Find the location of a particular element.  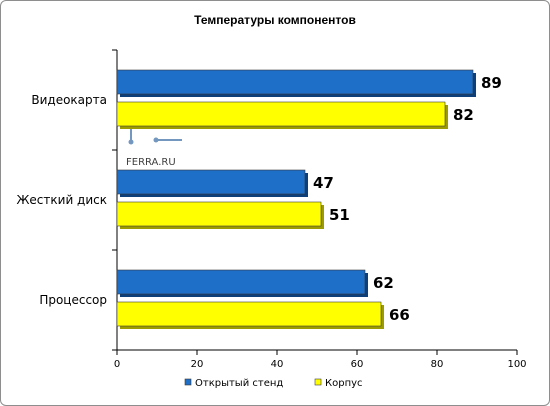

legend: Открытый стенд Корпус is located at coordinates (273, 383).